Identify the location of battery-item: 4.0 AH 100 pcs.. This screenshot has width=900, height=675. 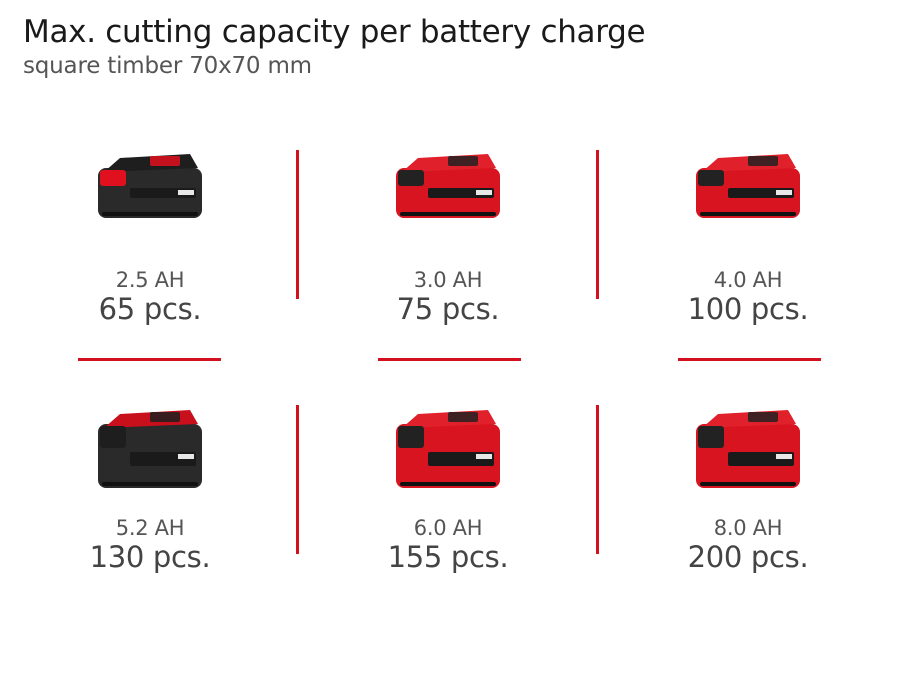
(748, 237).